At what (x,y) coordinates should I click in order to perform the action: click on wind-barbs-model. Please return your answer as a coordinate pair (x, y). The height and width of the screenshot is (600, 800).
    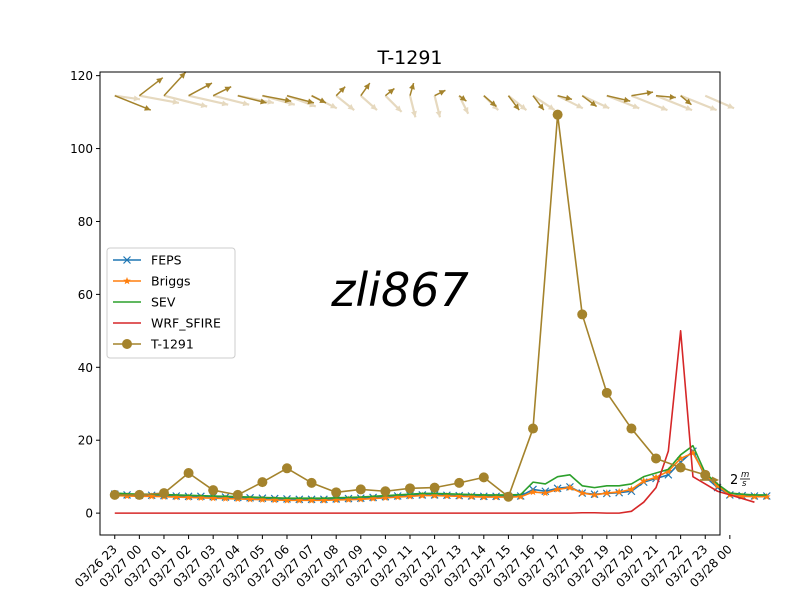
    Looking at the image, I should click on (403, 91).